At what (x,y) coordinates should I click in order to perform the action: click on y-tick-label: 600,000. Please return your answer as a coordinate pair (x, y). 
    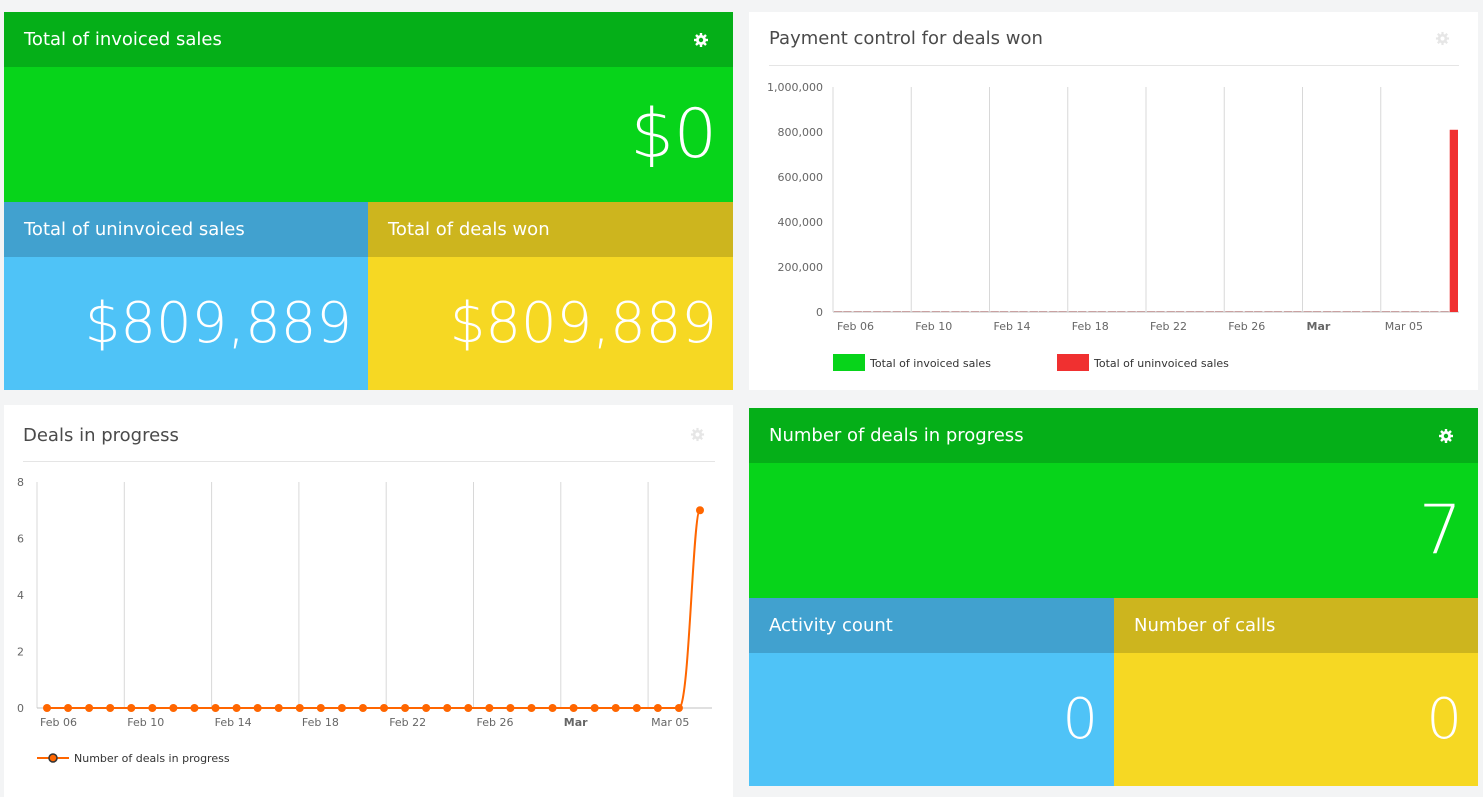
    Looking at the image, I should click on (801, 177).